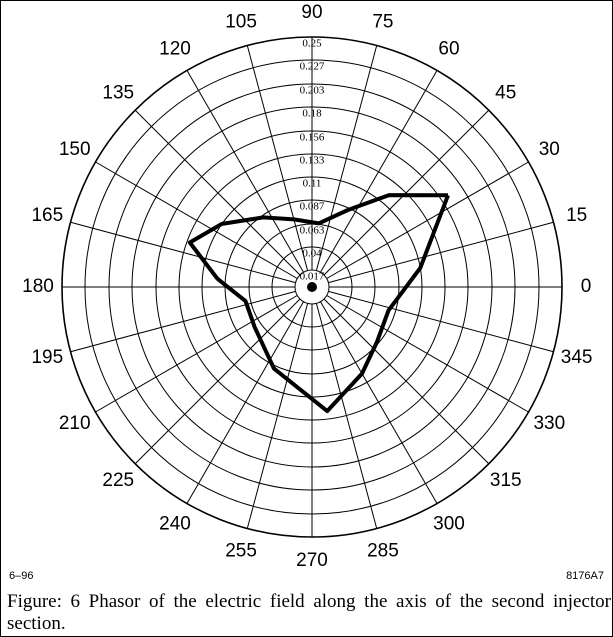 The height and width of the screenshot is (637, 613). What do you see at coordinates (75, 423) in the screenshot?
I see `angle-tick-label: 210` at bounding box center [75, 423].